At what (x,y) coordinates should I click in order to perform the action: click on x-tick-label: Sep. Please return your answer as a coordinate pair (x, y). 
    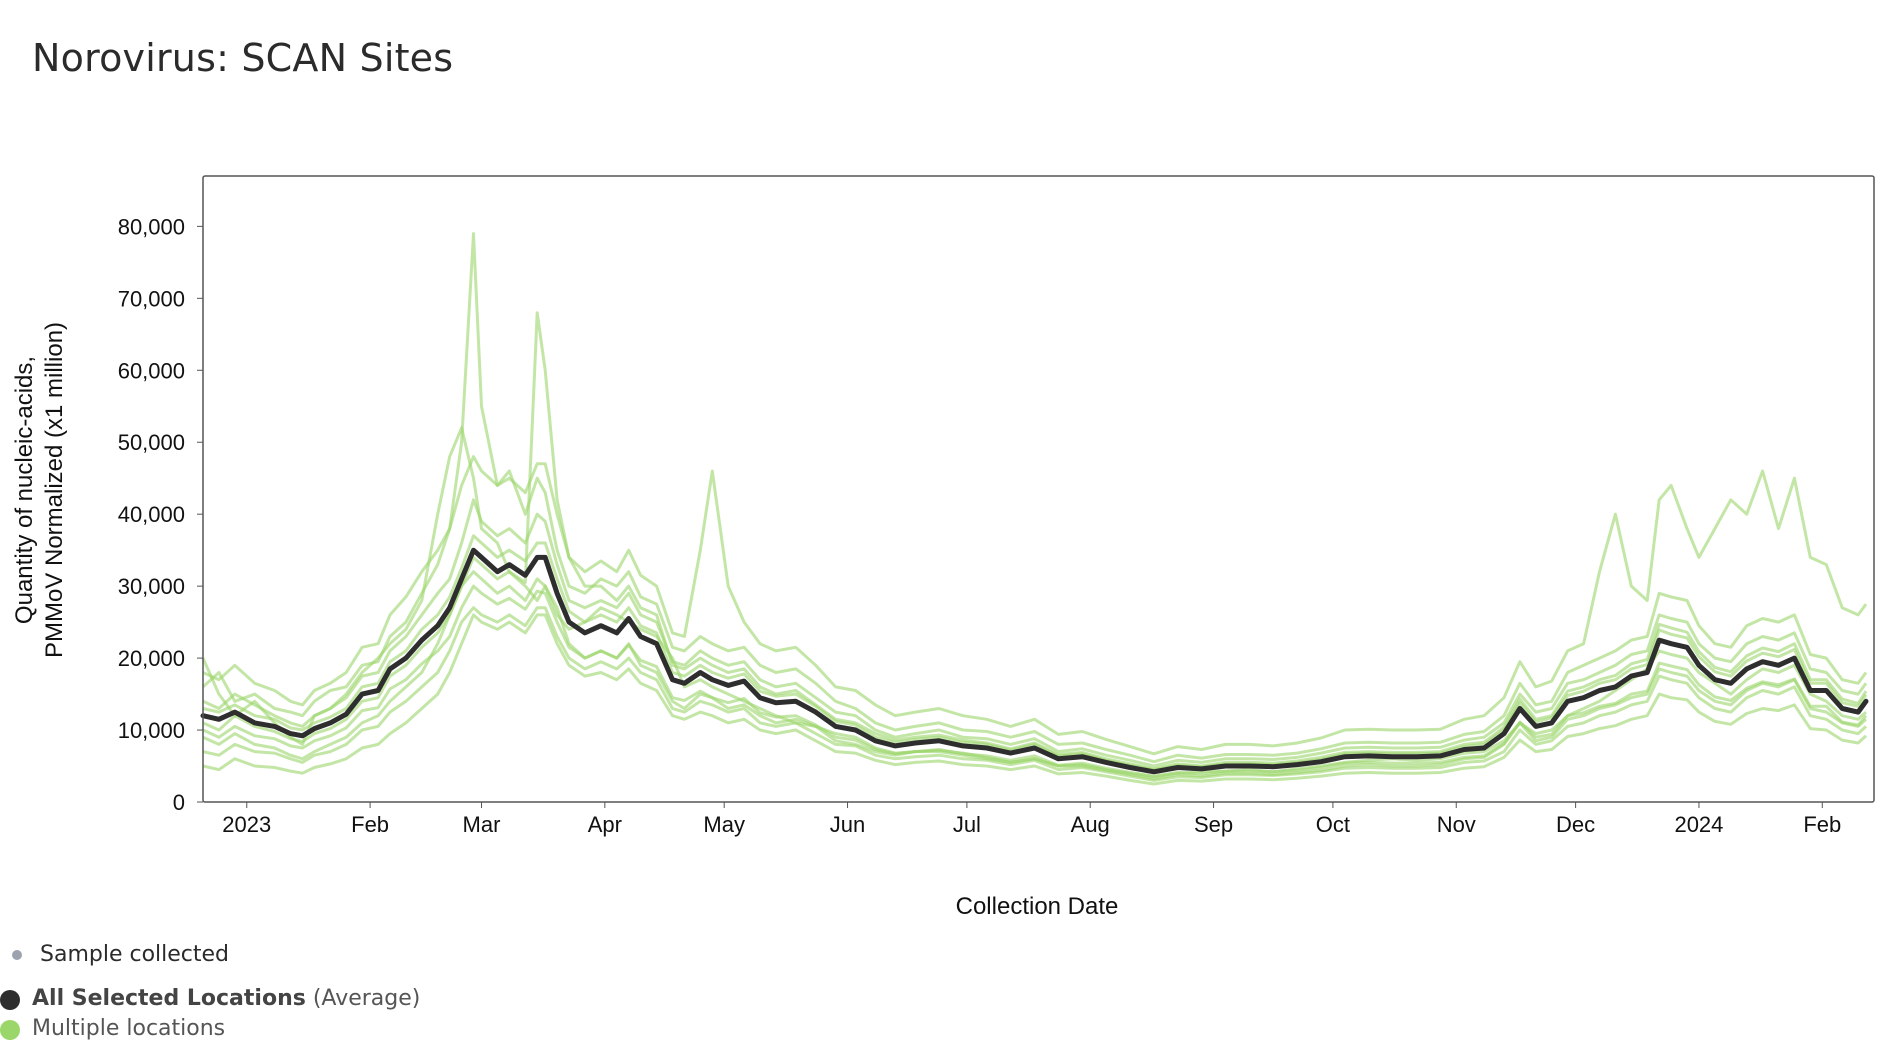
    Looking at the image, I should click on (1213, 824).